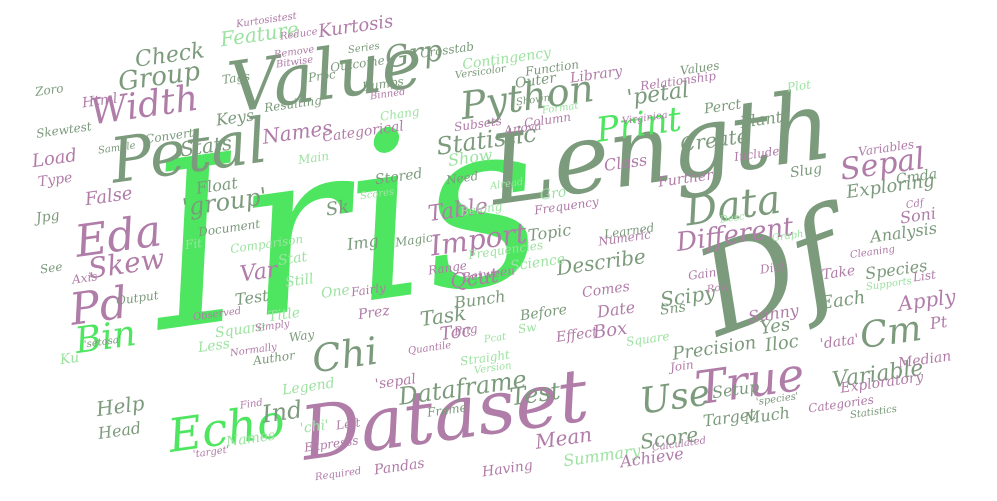 The image size is (997, 501). Describe the element at coordinates (577, 335) in the screenshot. I see `word-effect-118: Effect` at that location.